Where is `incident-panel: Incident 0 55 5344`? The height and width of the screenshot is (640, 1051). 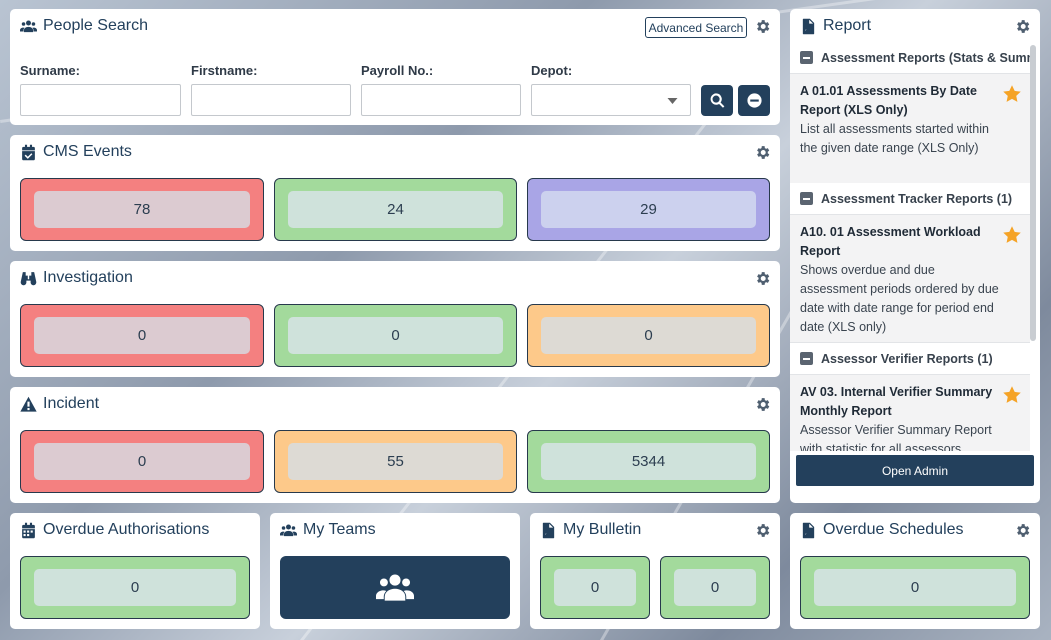
incident-panel: Incident 0 55 5344 is located at coordinates (395, 445).